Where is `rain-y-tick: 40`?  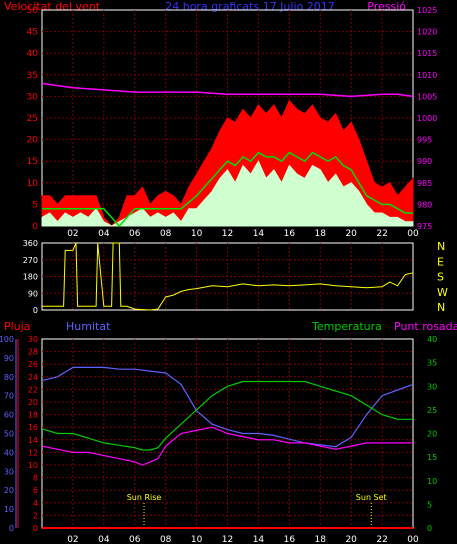 rain-y-tick: 40 is located at coordinates (9, 452).